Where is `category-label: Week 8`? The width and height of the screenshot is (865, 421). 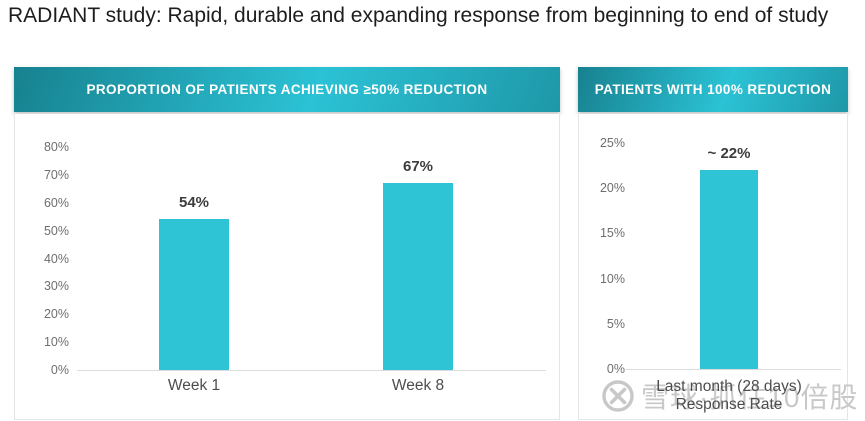 category-label: Week 8 is located at coordinates (418, 385).